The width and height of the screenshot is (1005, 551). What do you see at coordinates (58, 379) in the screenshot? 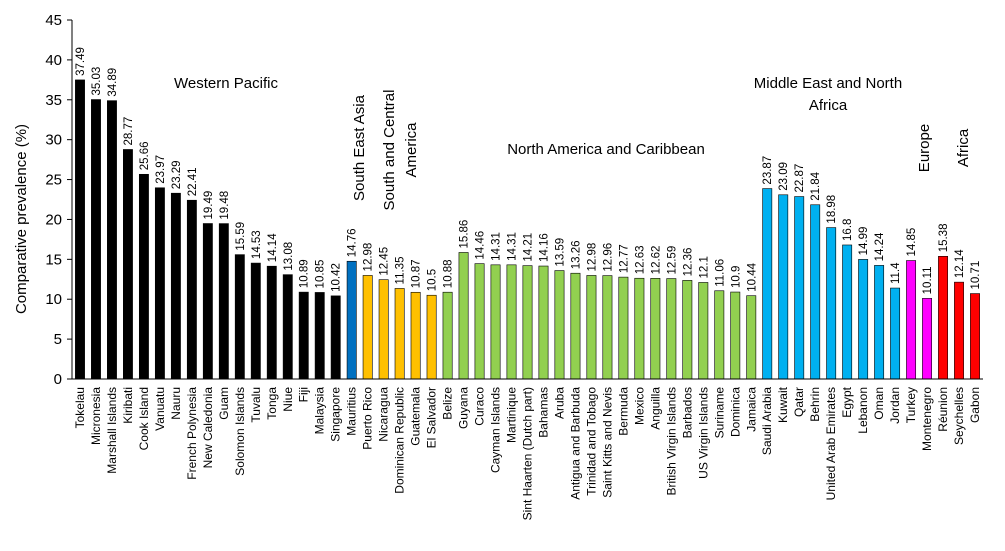
I see `y-tick-label: 0` at bounding box center [58, 379].